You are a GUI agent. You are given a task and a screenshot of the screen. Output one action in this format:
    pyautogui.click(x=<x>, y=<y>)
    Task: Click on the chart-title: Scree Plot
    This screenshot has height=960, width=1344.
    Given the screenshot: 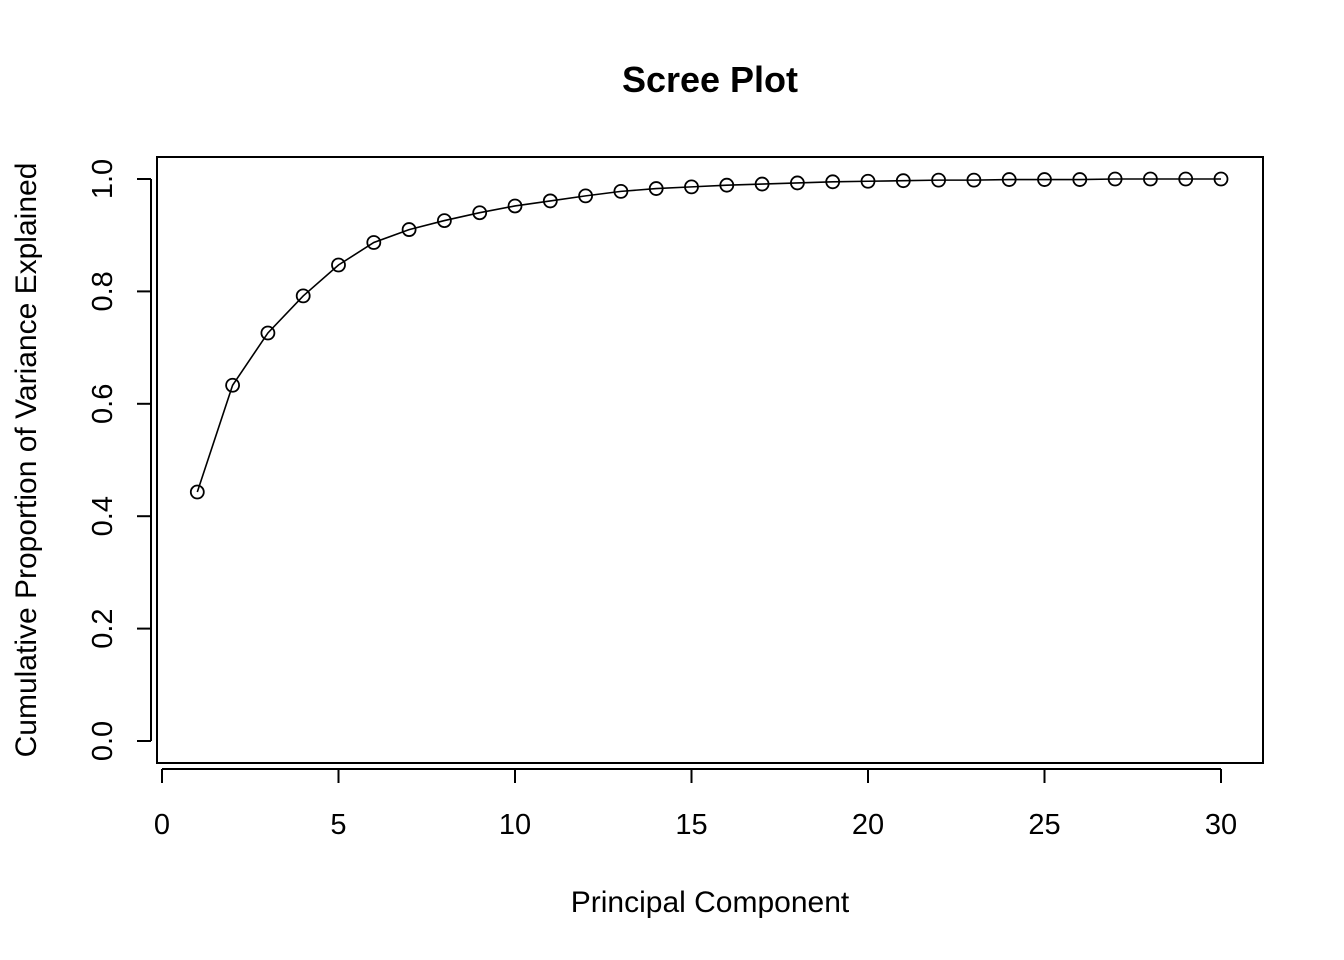 What is the action you would take?
    pyautogui.click(x=710, y=79)
    